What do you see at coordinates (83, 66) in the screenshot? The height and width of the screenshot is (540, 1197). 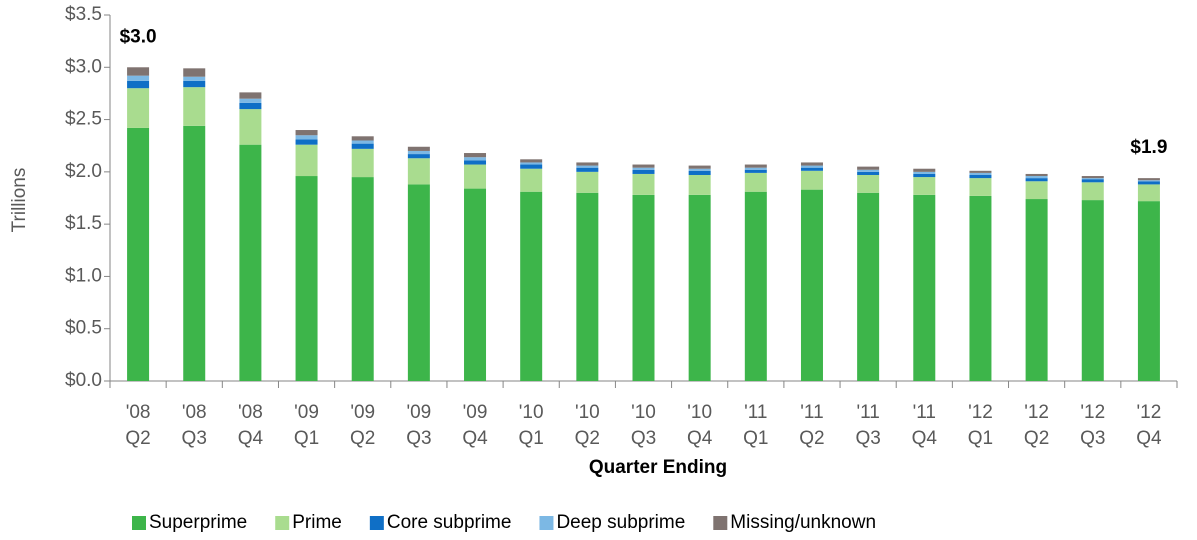 I see `y-tick-label: $3.0` at bounding box center [83, 66].